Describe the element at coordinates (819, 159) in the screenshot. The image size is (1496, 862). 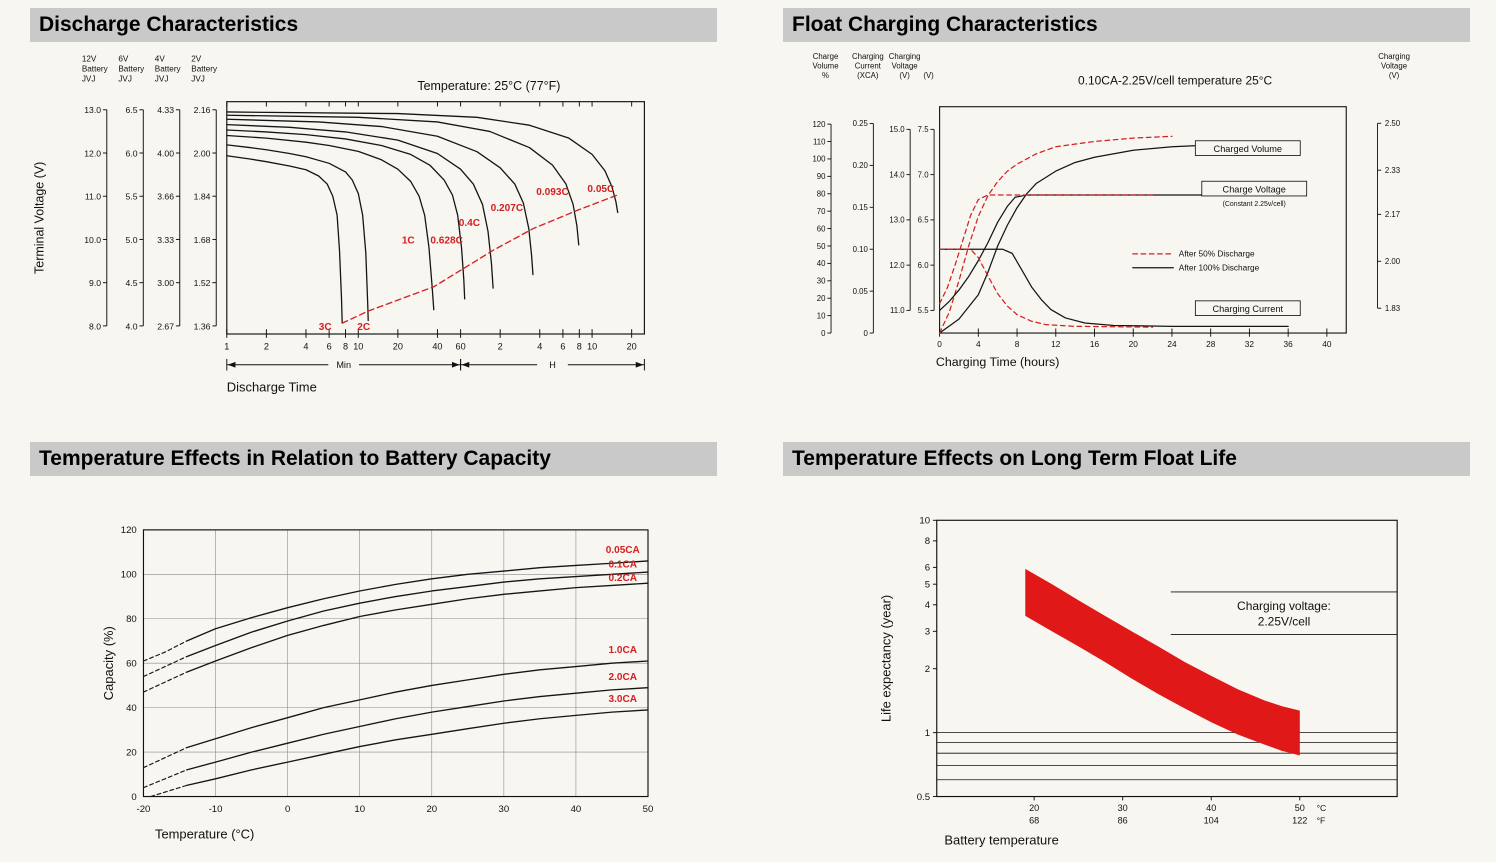
I see `svg-text: 100` at that location.